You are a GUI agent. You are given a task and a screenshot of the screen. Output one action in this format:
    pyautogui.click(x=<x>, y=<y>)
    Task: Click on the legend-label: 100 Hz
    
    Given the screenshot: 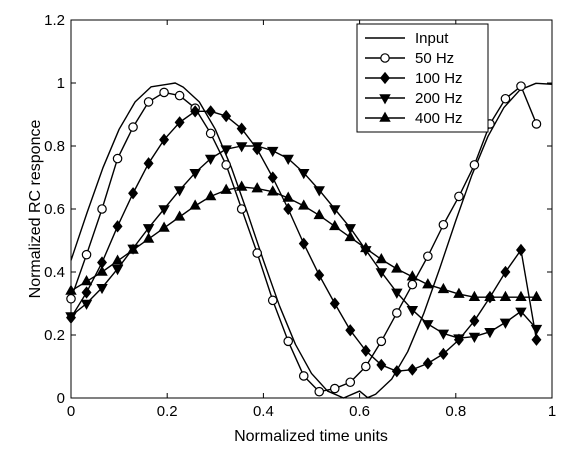 What is the action you would take?
    pyautogui.click(x=439, y=78)
    